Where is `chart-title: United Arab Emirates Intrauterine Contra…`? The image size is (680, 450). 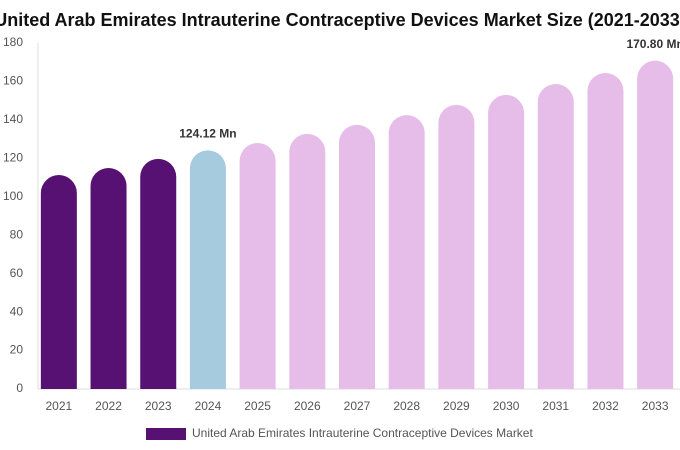
chart-title: United Arab Emirates Intrauterine Contra… is located at coordinates (340, 20).